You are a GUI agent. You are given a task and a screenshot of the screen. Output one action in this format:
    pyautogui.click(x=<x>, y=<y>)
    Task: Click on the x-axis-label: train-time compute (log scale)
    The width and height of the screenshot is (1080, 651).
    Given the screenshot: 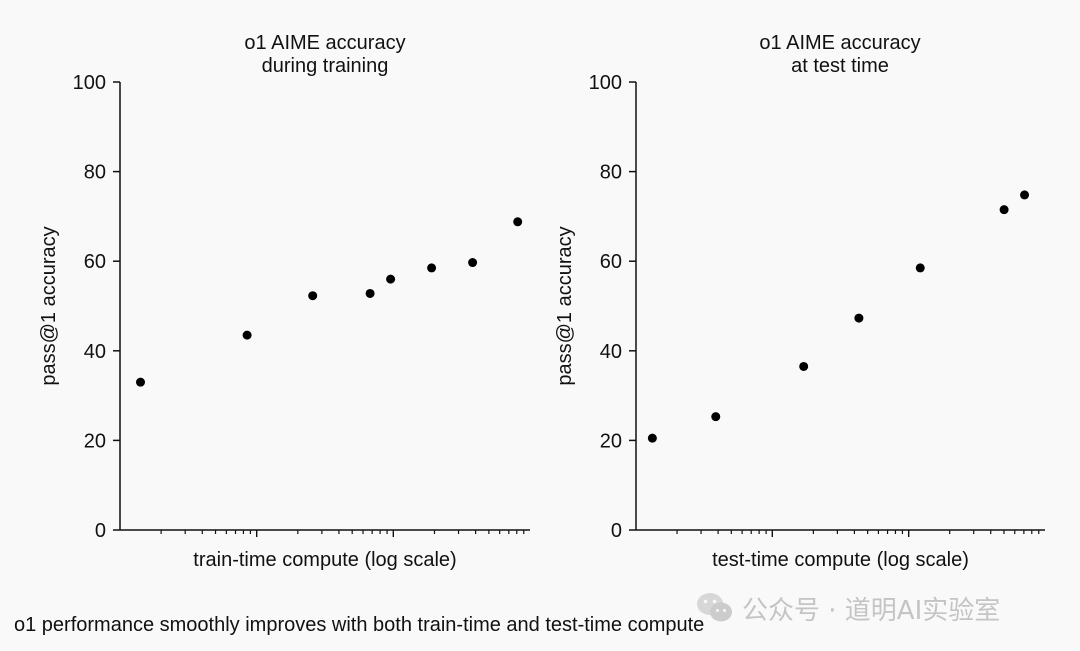 What is the action you would take?
    pyautogui.click(x=324, y=560)
    